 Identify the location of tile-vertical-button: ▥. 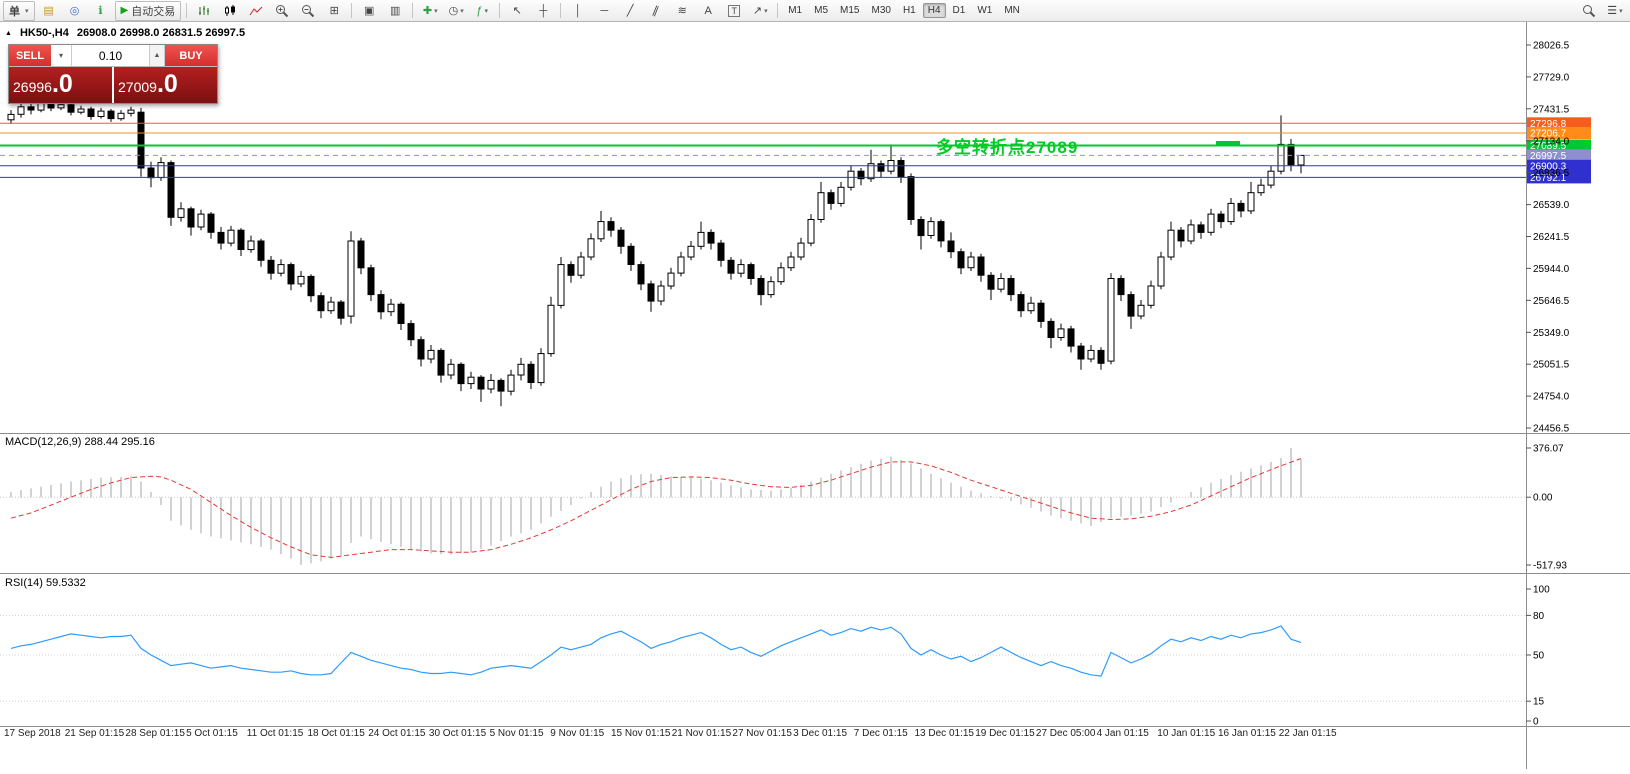
(395, 11).